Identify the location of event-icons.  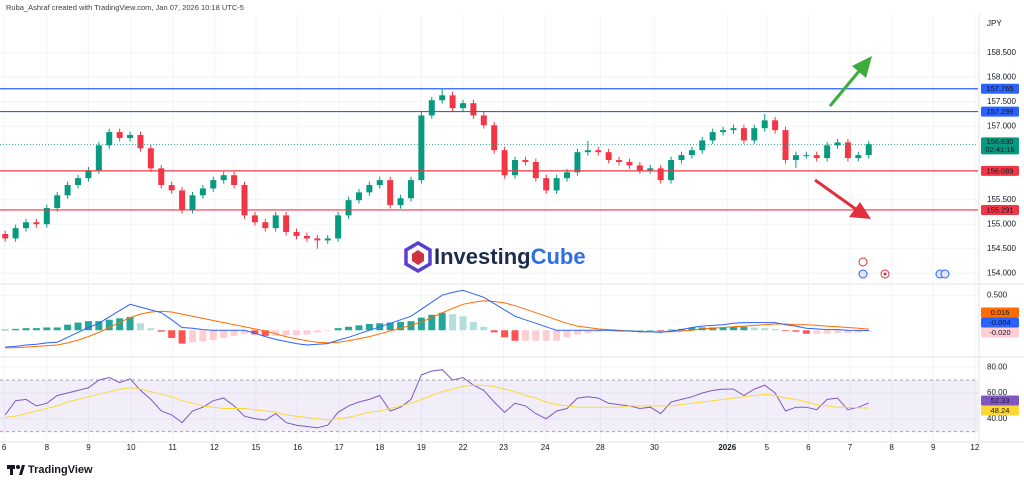
(904, 268).